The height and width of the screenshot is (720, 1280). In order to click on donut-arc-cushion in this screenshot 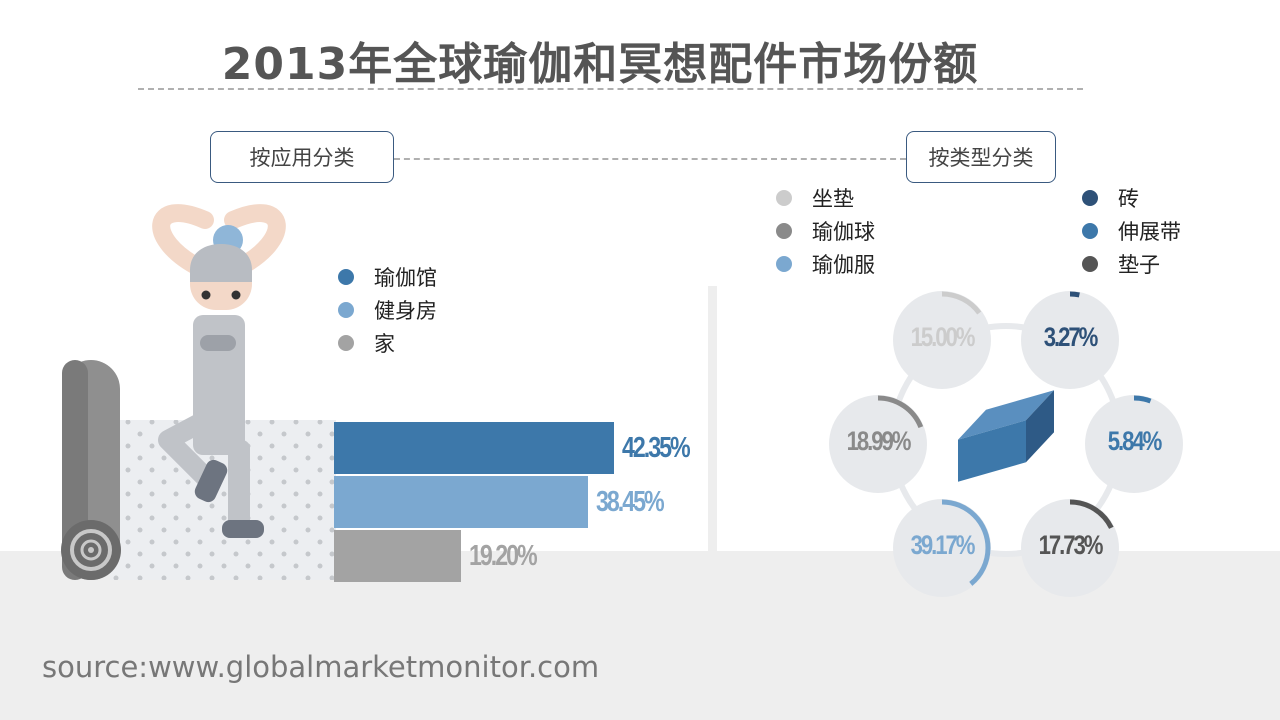, I will do `click(942, 340)`.